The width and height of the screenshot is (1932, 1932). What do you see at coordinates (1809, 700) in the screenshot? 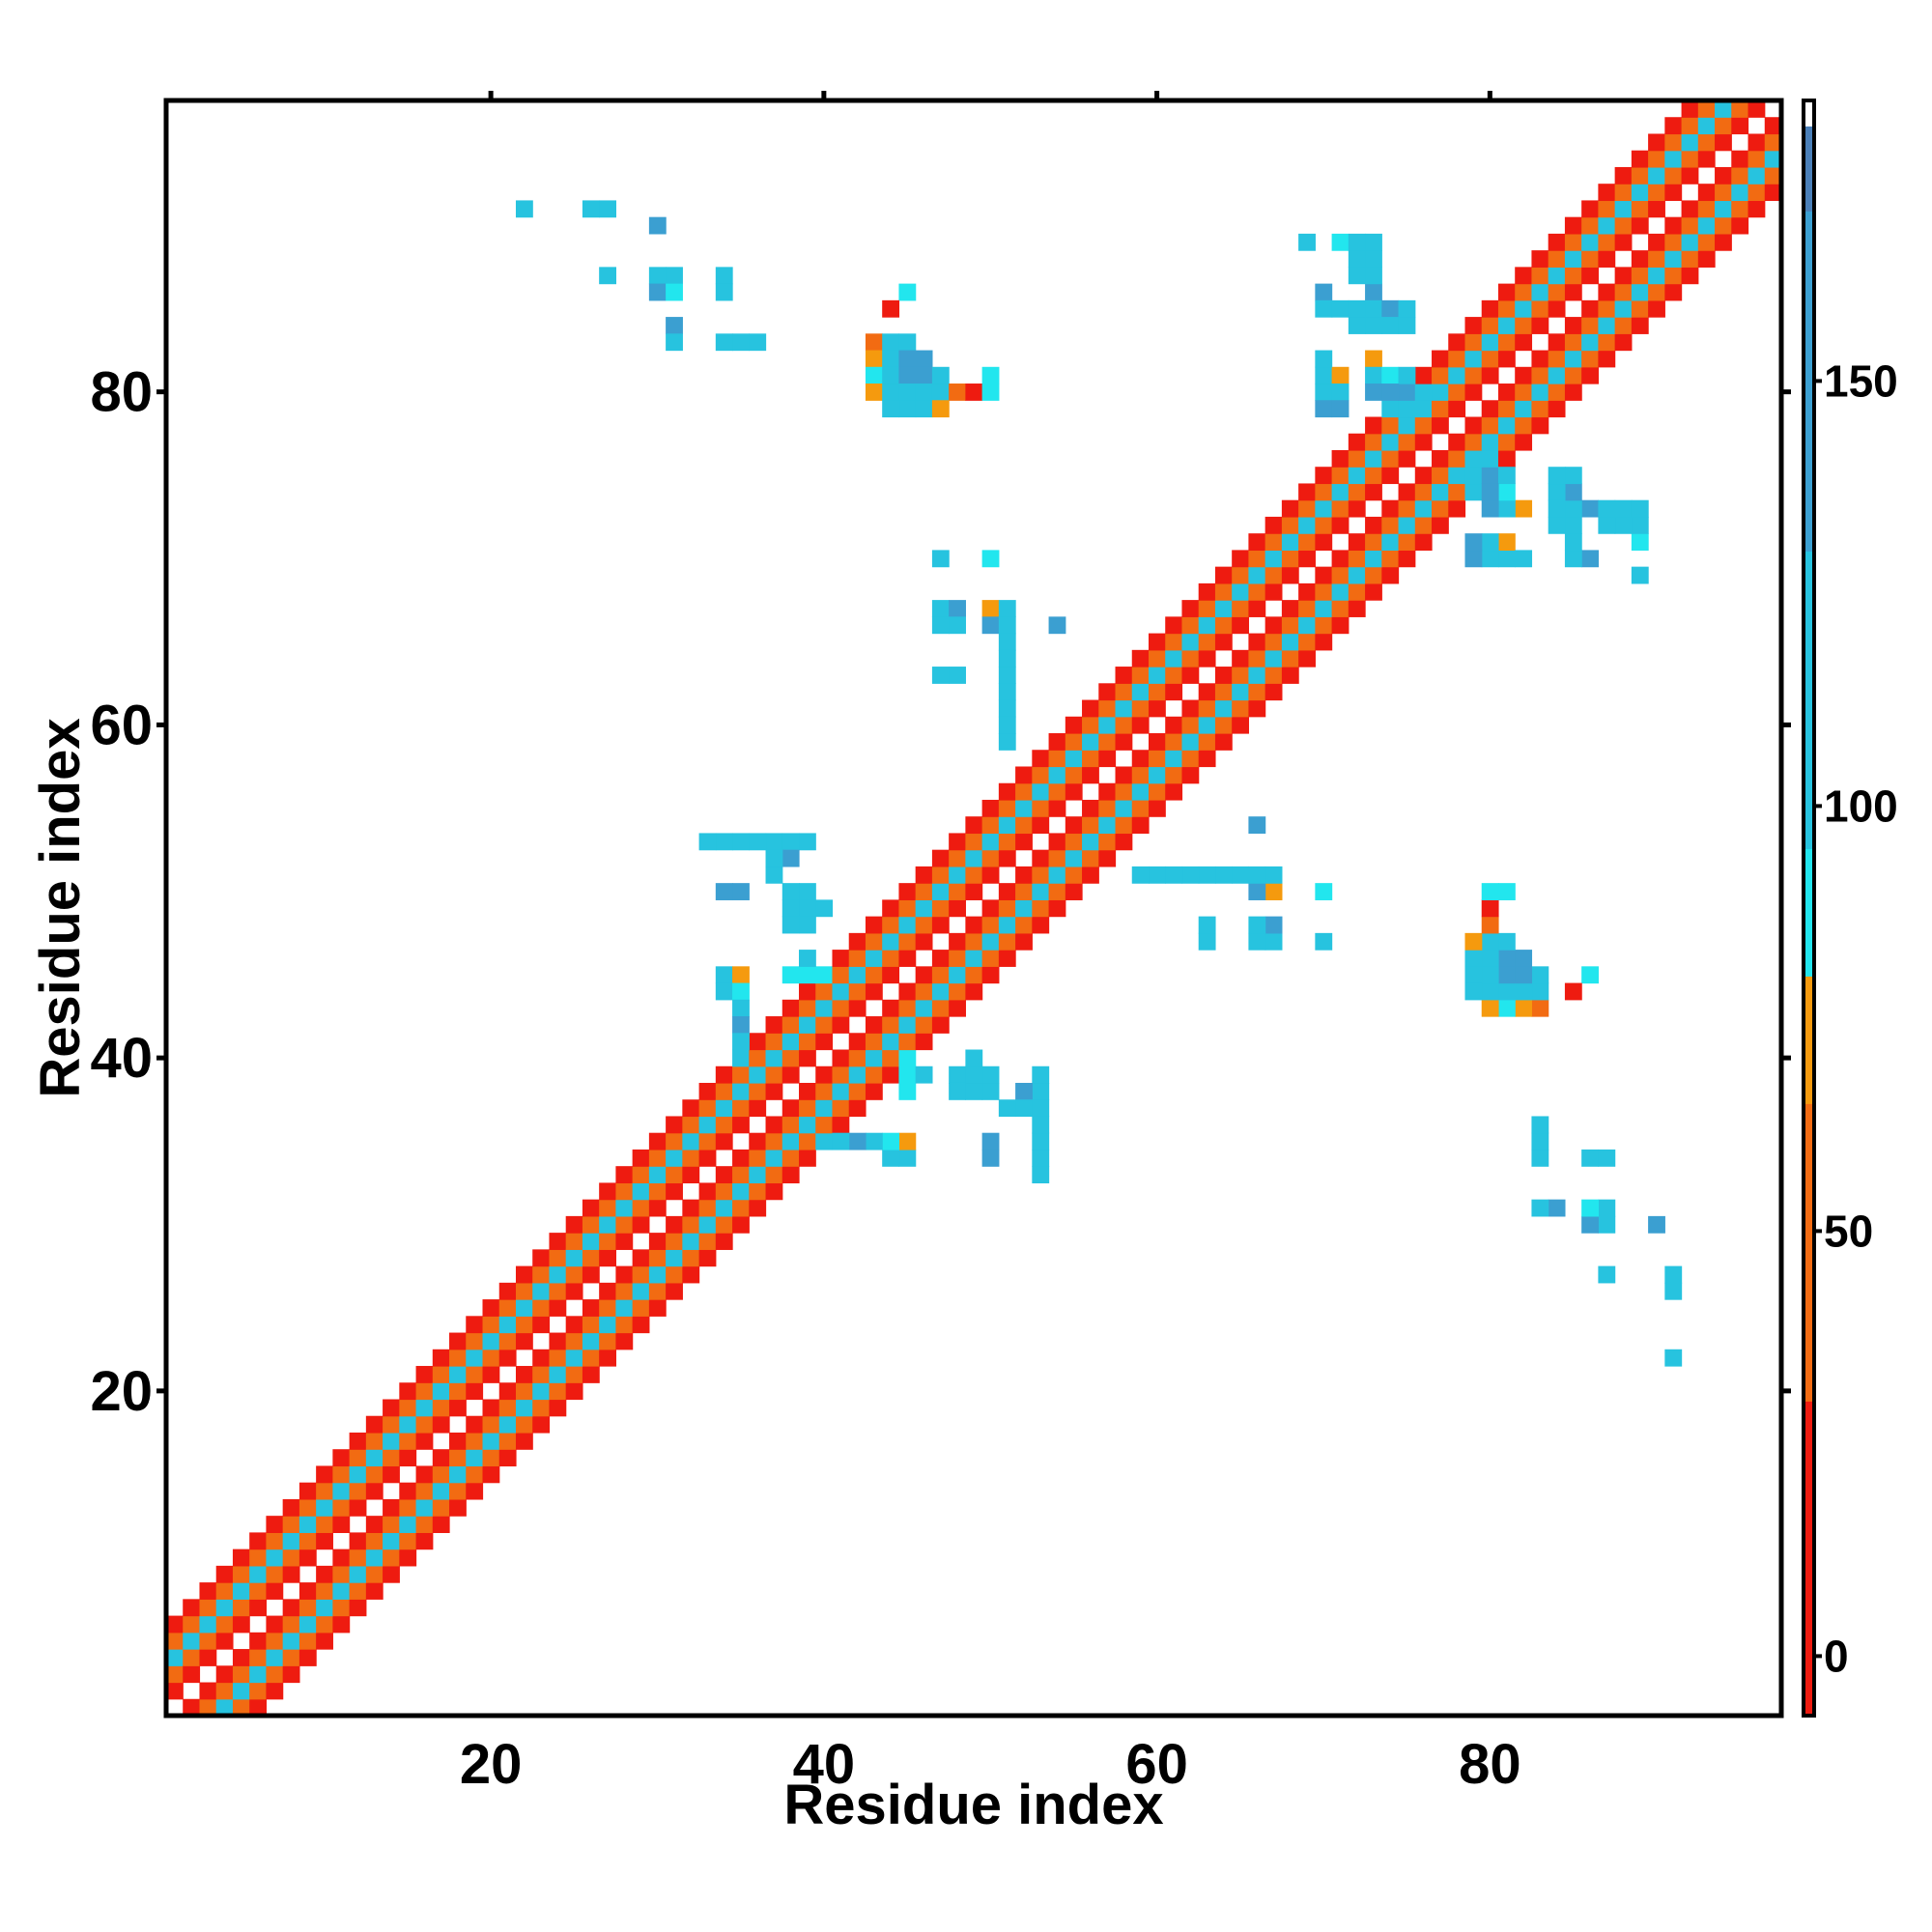
I see `colorbar-band` at bounding box center [1809, 700].